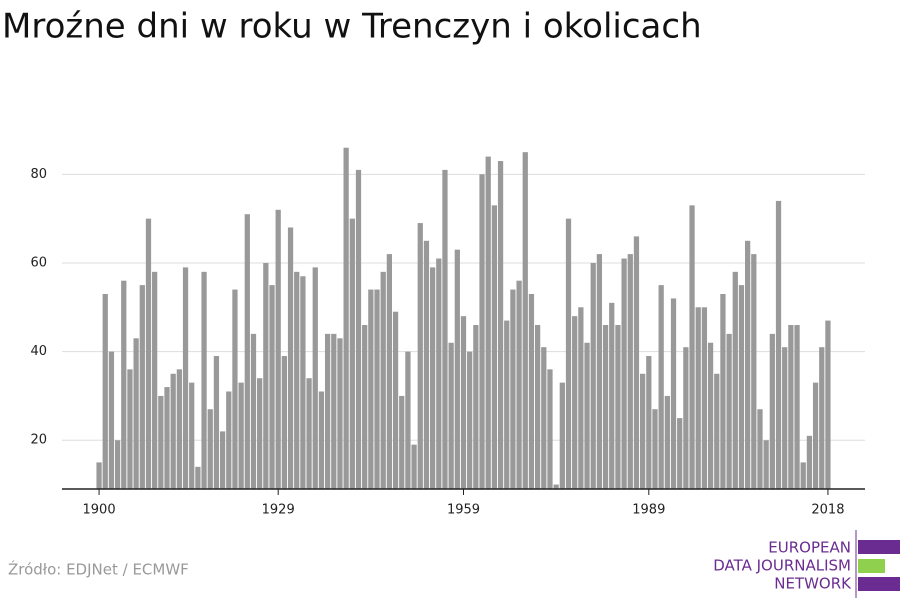  Describe the element at coordinates (352, 27) in the screenshot. I see `chart-title: Mroźne dni w roku w Trenczyn i okolicach` at that location.